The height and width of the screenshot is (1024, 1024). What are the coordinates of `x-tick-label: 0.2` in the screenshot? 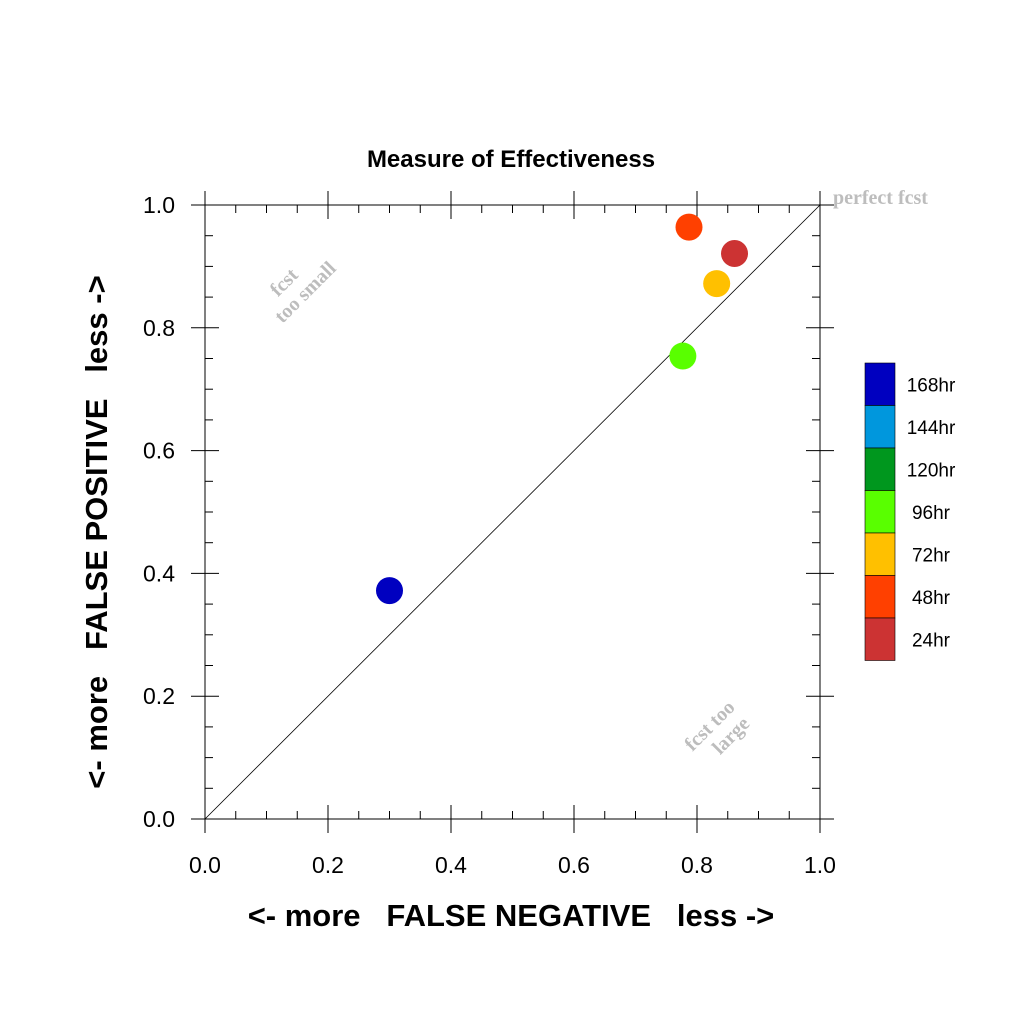 It's located at (328, 865).